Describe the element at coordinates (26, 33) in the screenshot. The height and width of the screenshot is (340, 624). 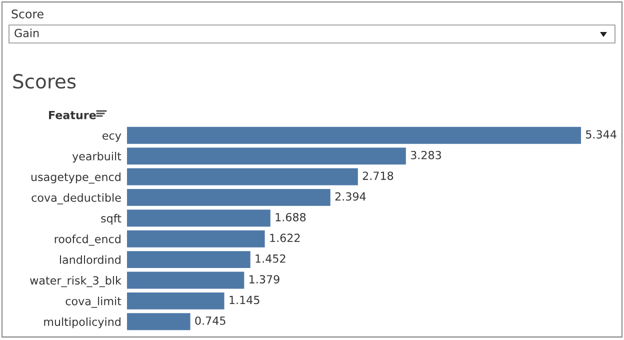
I see `text: Gain` at that location.